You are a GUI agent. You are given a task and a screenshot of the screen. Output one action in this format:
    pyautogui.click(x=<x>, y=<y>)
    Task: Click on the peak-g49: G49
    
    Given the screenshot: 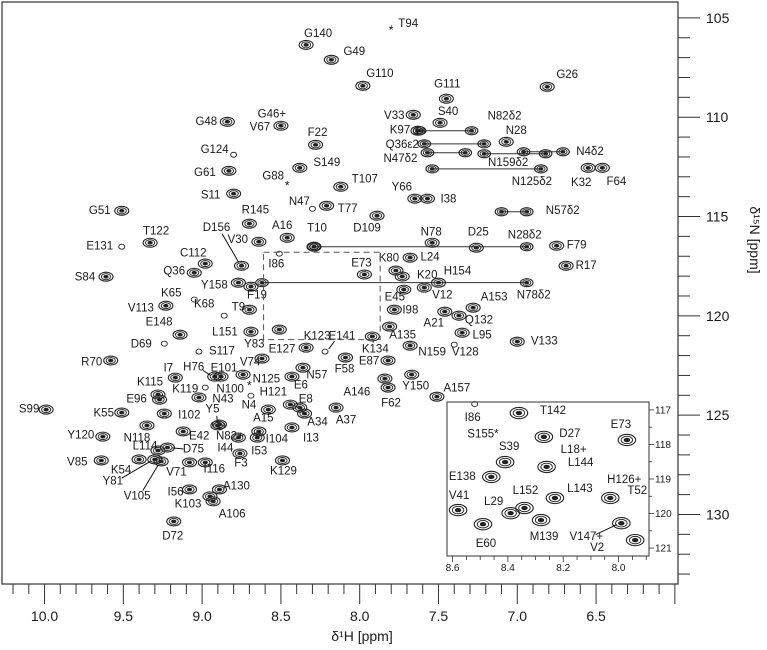 What is the action you would take?
    pyautogui.click(x=344, y=55)
    